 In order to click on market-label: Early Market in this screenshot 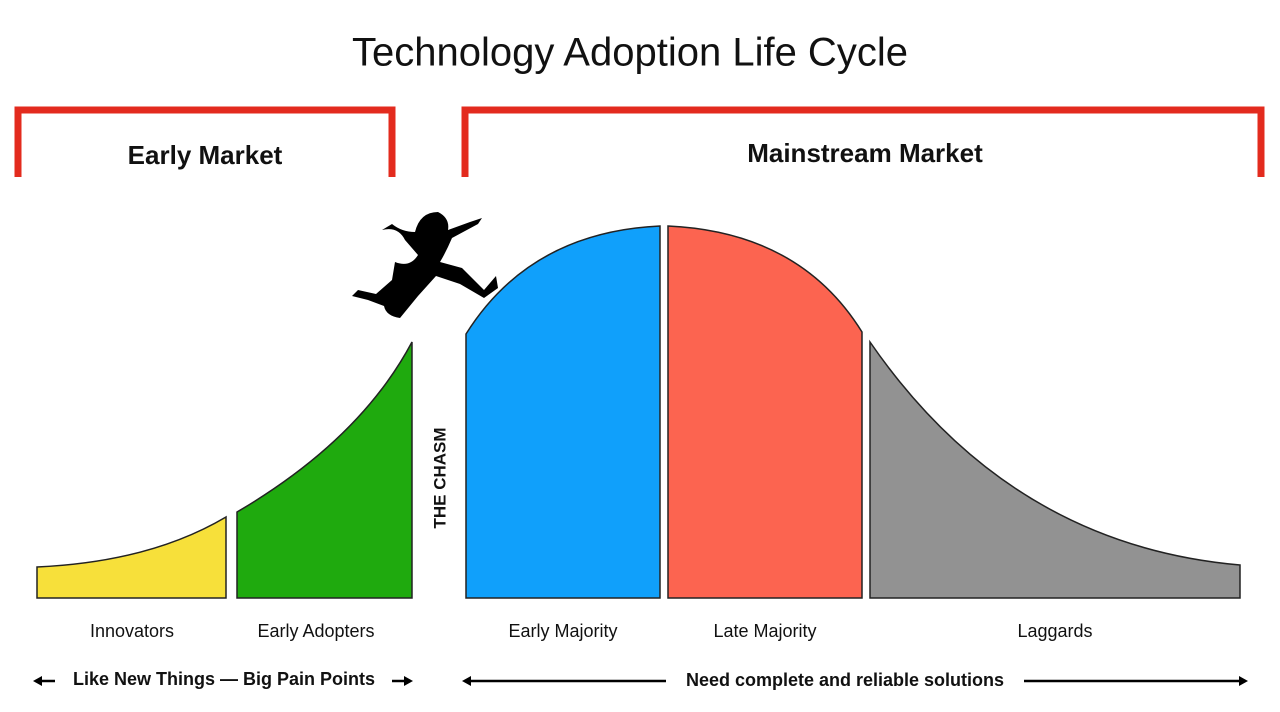, I will do `click(205, 155)`.